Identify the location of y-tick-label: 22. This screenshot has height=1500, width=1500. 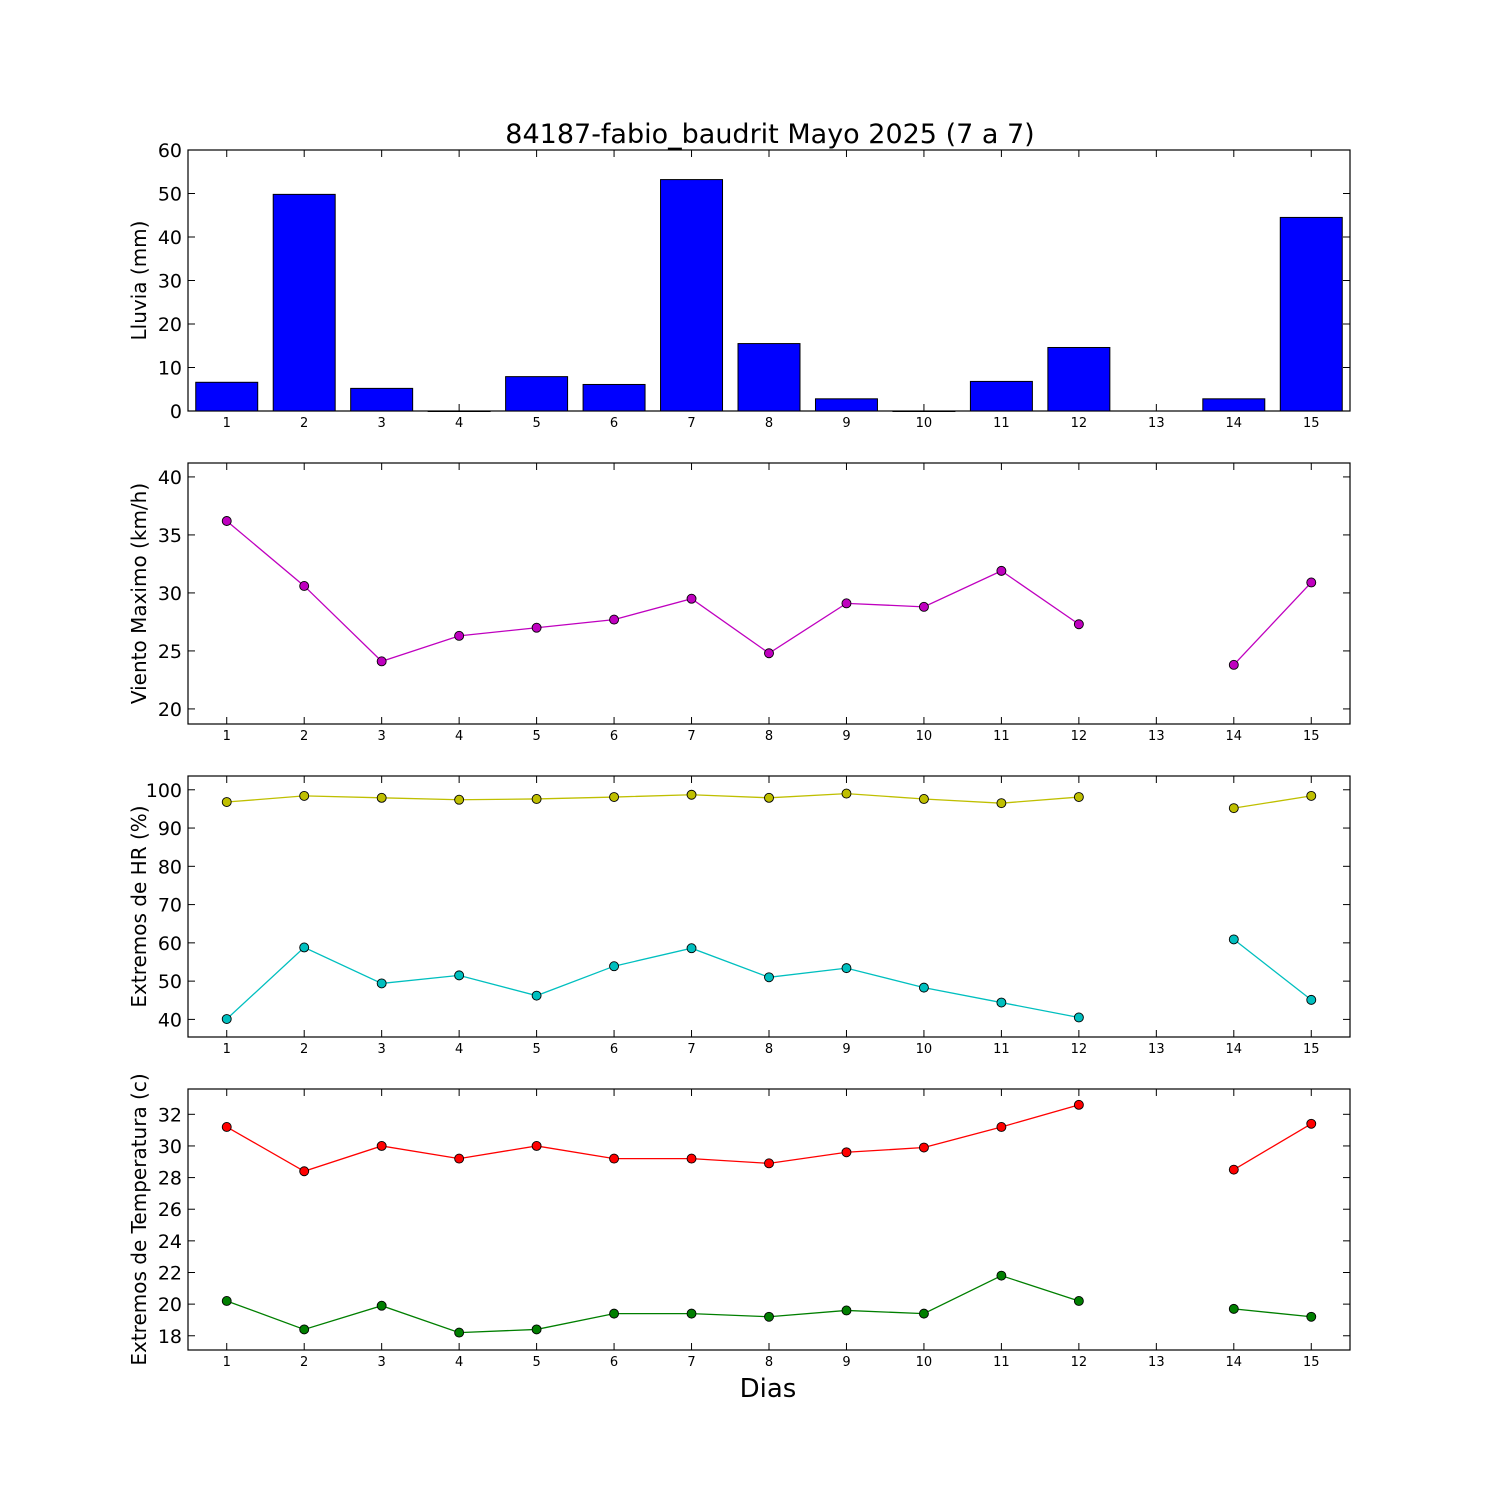
(170, 1273).